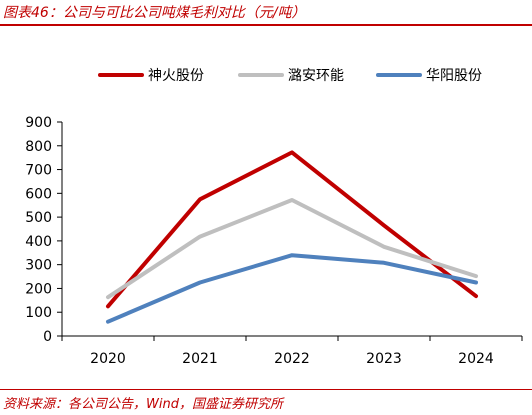 This screenshot has height=415, width=532. Describe the element at coordinates (476, 359) in the screenshot. I see `x-tick-label: 2024` at that location.